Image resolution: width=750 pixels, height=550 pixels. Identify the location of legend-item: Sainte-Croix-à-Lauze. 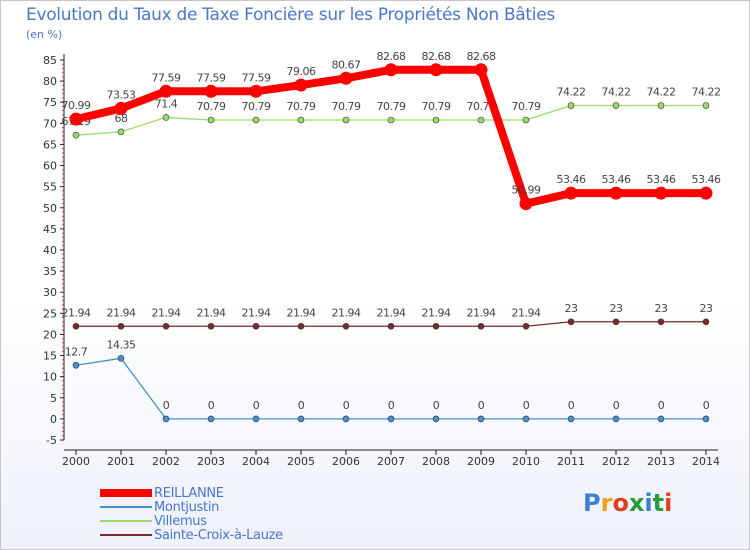
(191, 535).